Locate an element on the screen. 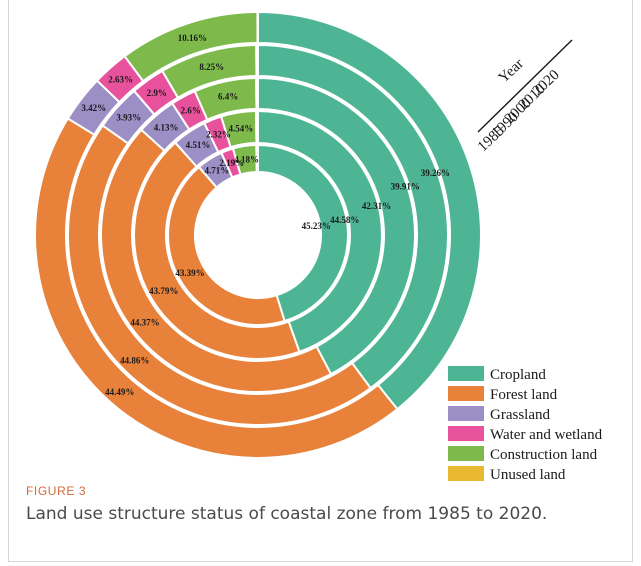 This screenshot has height=566, width=641. slice-2020-unused-land is located at coordinates (257, 27).